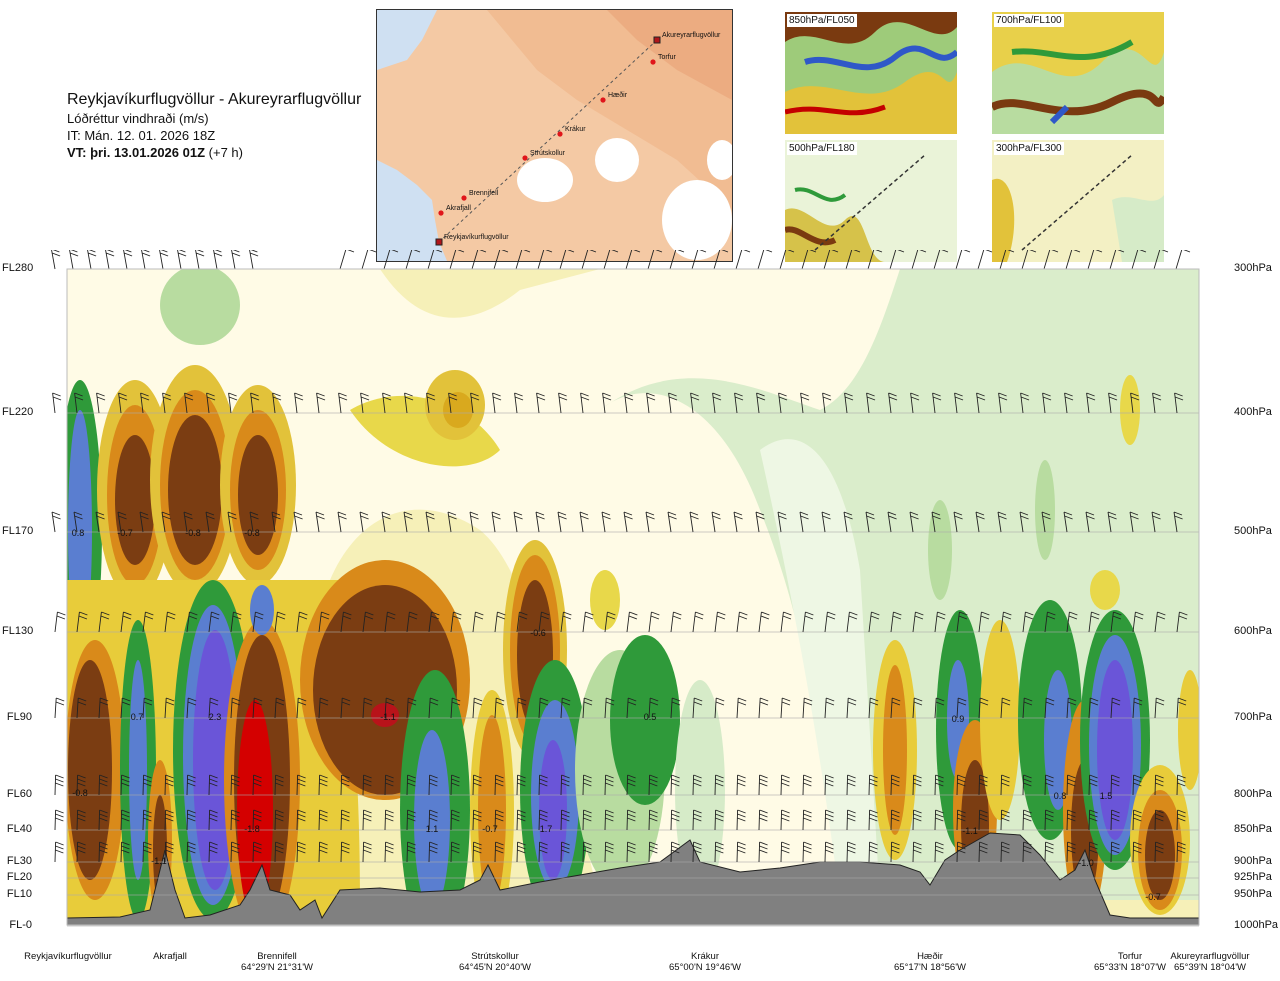  What do you see at coordinates (548, 153) in the screenshot?
I see `map-point-label: Strútskollur` at bounding box center [548, 153].